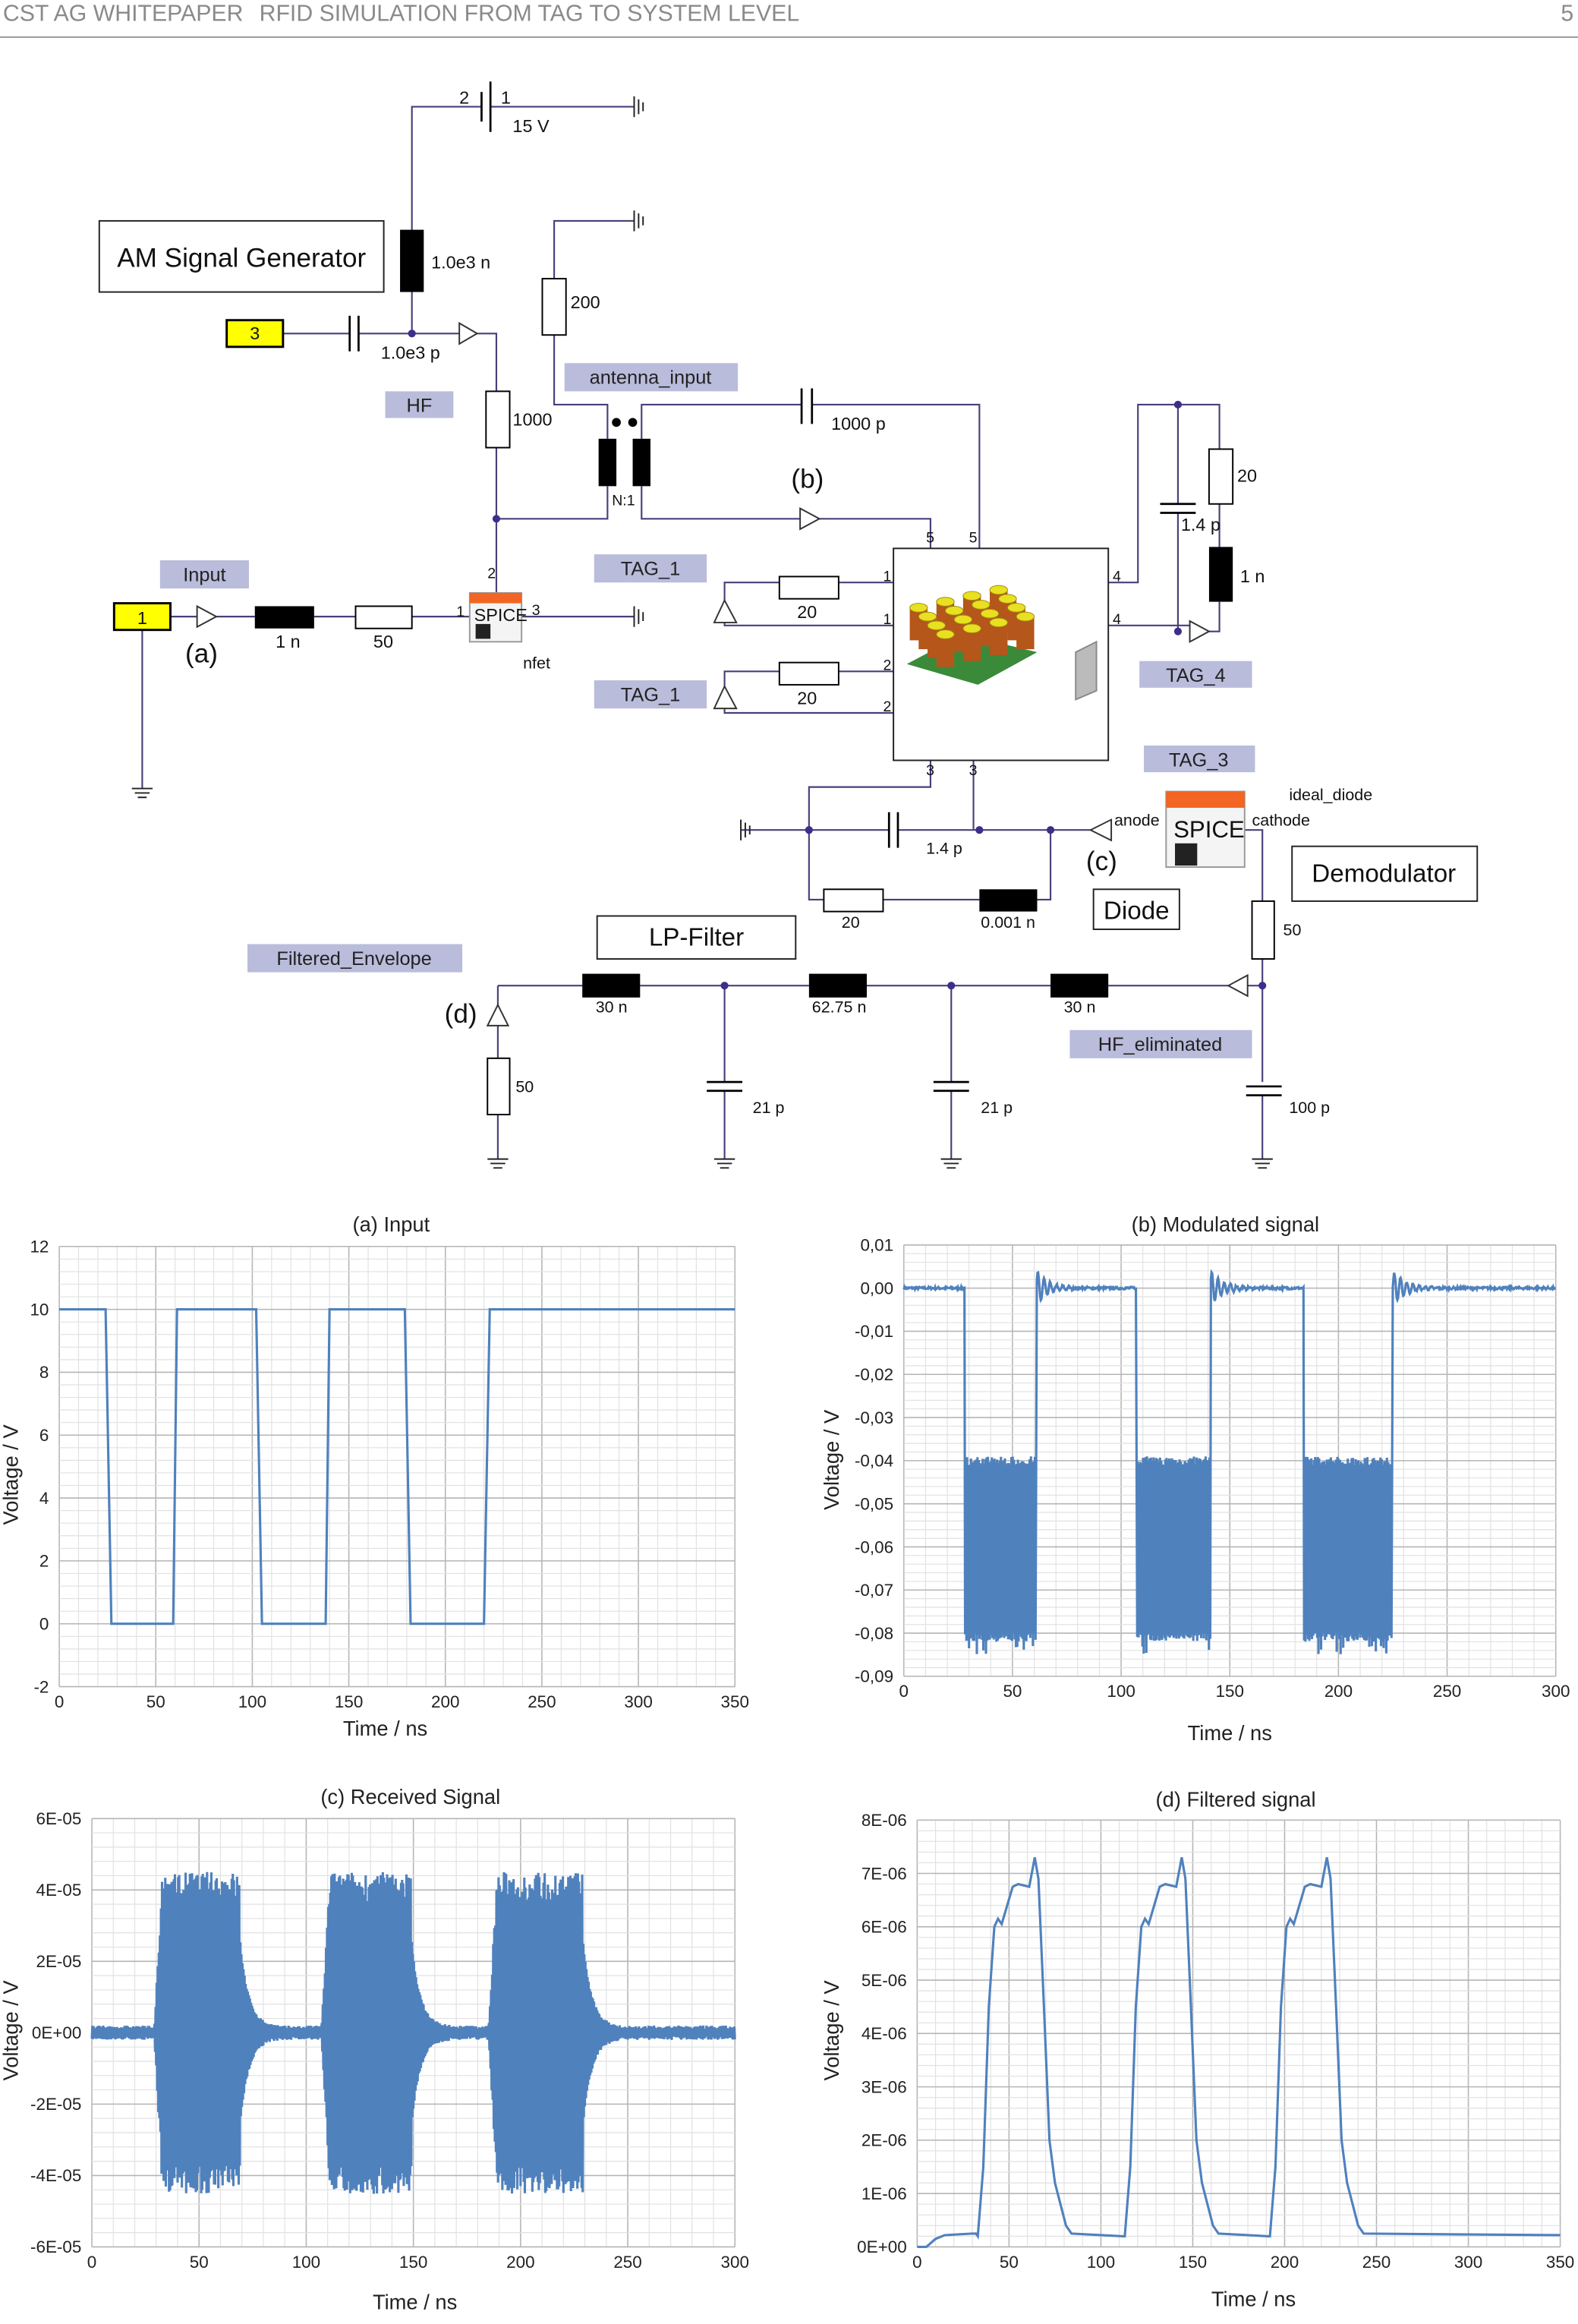  What do you see at coordinates (506, 98) in the screenshot?
I see `value-label: 1` at bounding box center [506, 98].